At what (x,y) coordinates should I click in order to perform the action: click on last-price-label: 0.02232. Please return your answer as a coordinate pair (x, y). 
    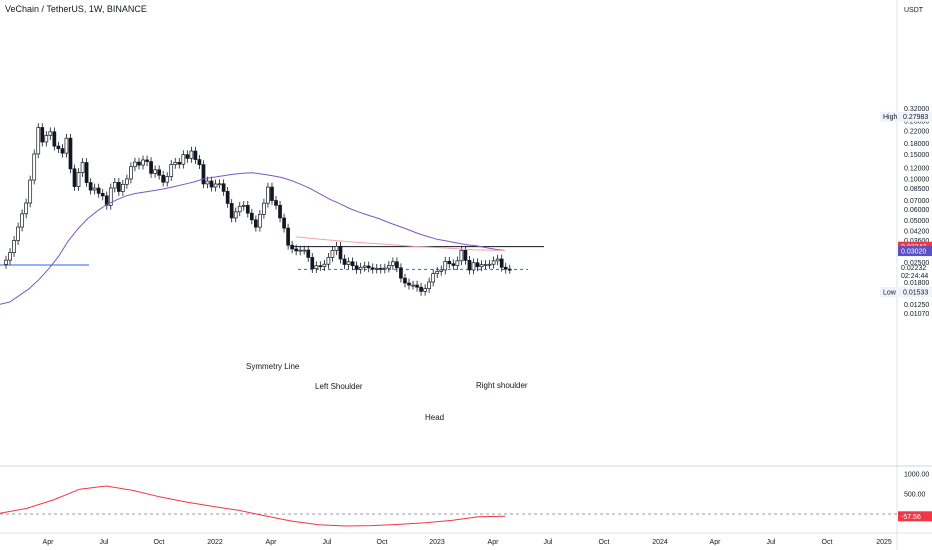
    Looking at the image, I should click on (913, 268).